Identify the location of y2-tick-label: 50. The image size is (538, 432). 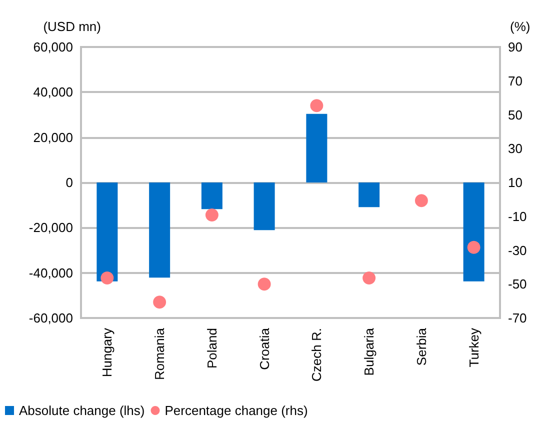
(515, 114).